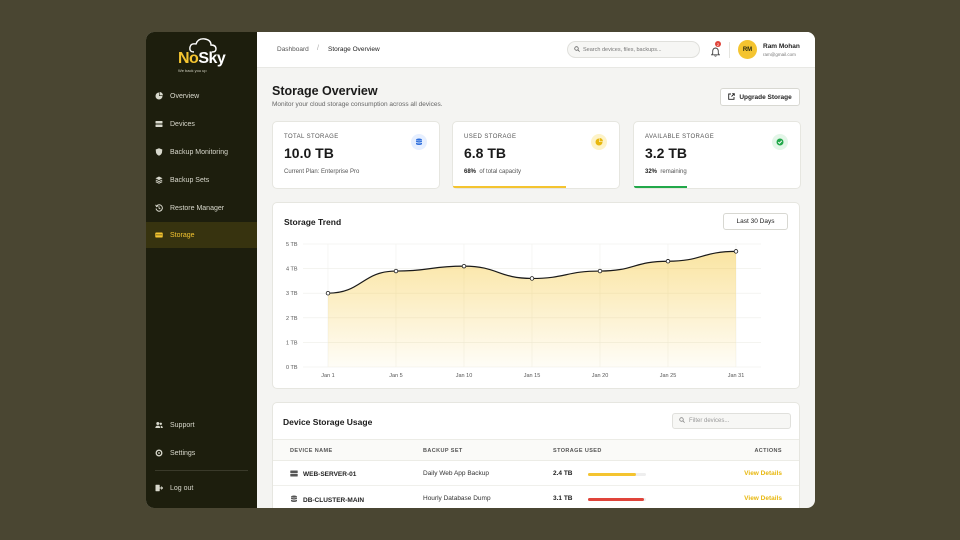  I want to click on hard-drive-icon, so click(159, 235).